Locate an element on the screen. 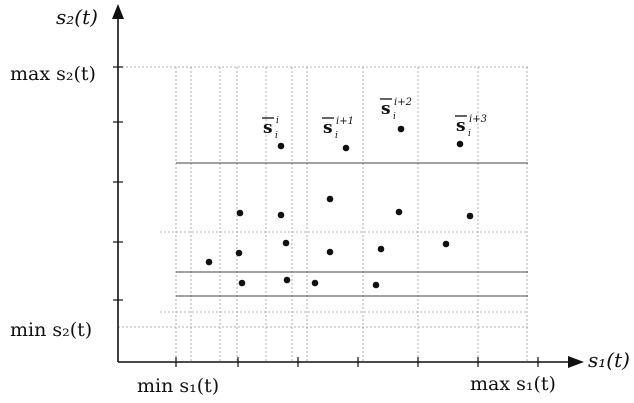  x-max-label: max s₁(t) is located at coordinates (513, 384).